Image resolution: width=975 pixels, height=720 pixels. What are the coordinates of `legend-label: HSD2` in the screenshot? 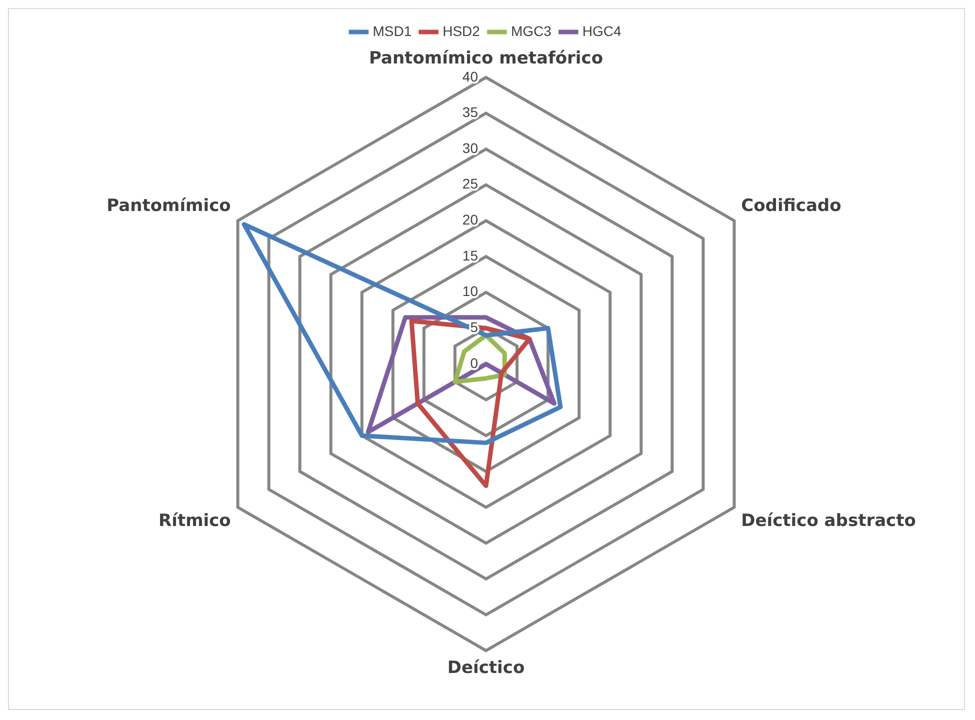 It's located at (461, 30).